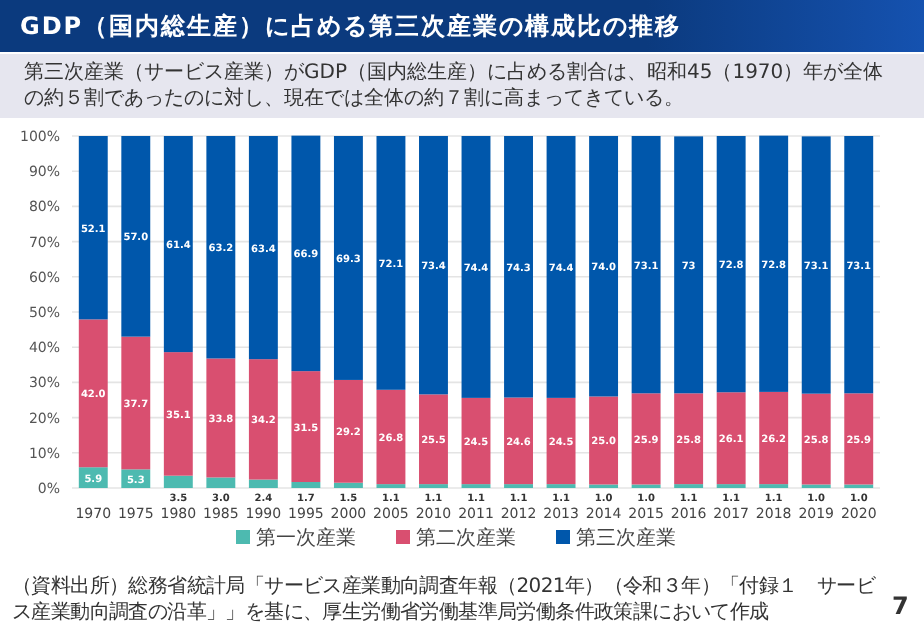  What do you see at coordinates (306, 538) in the screenshot?
I see `legend-label: 第一次産業` at bounding box center [306, 538].